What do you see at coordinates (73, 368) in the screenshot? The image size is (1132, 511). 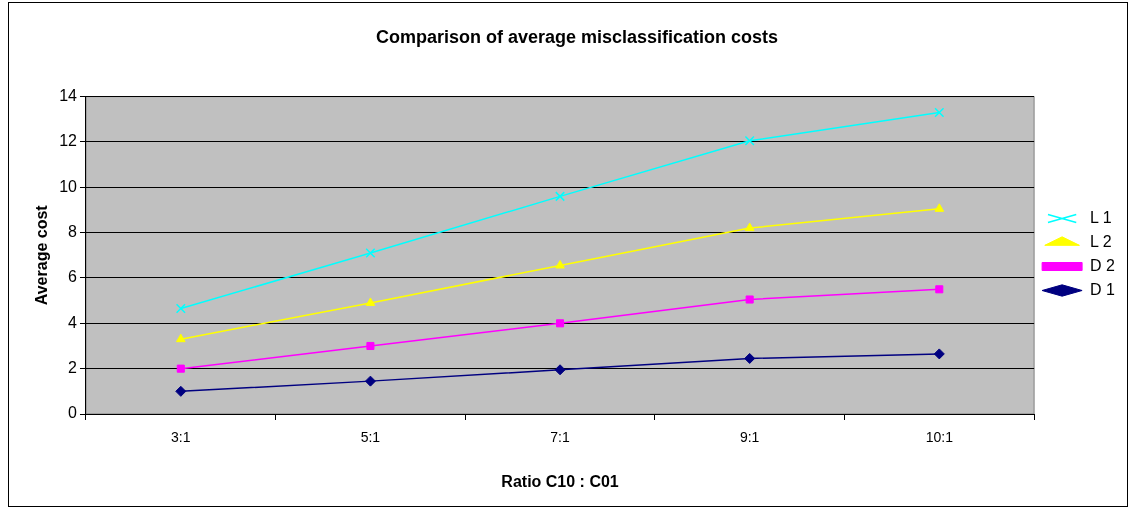 I see `y-tick-label: 2` at bounding box center [73, 368].